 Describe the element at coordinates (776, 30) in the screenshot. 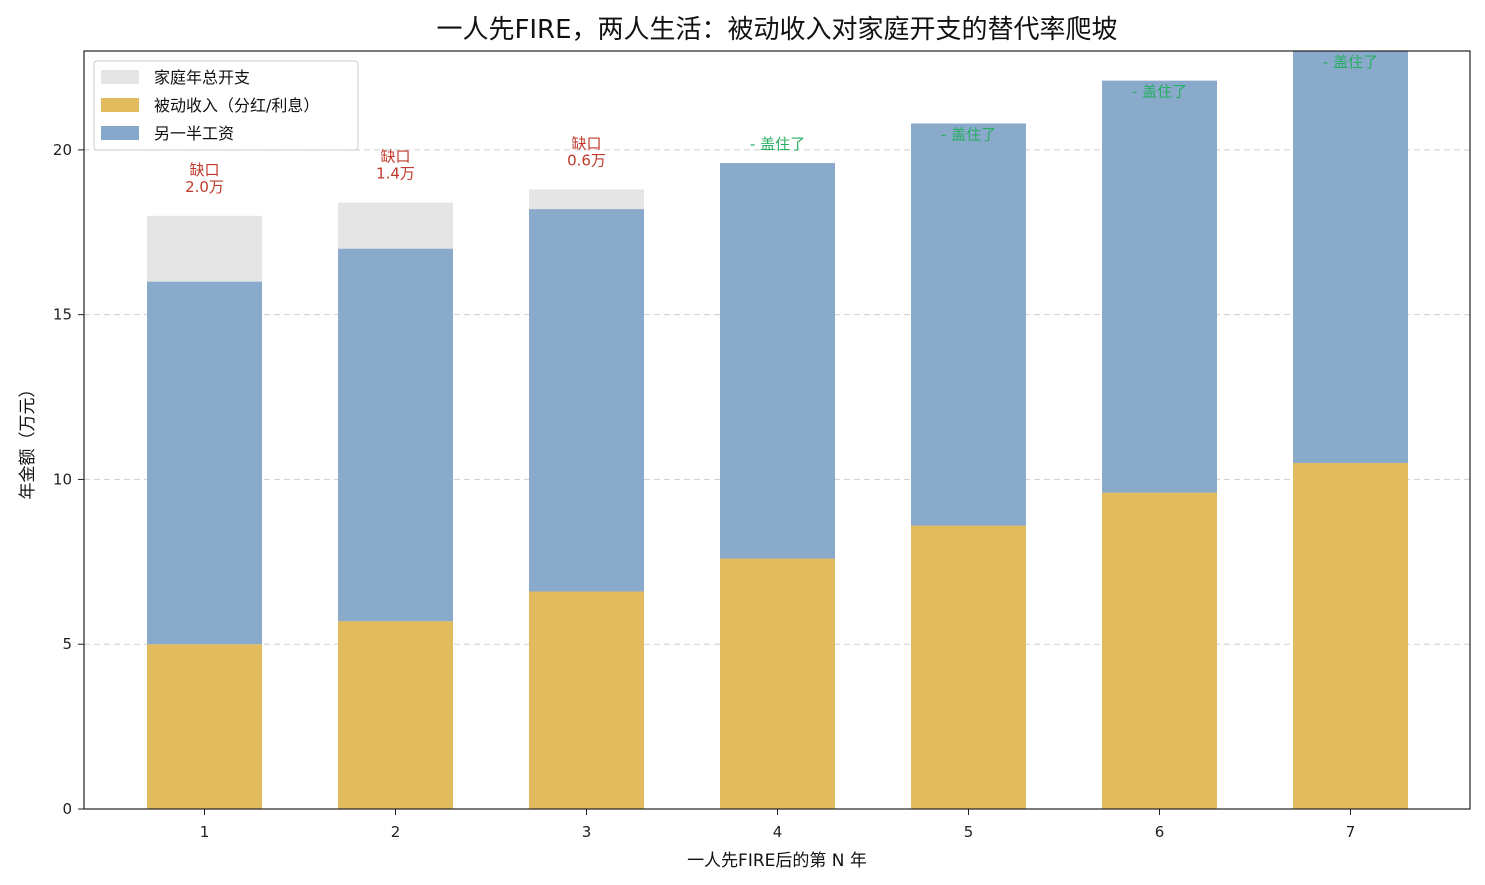

I see `chart-title: 一人先FIRE，两人生活：被动收入对家庭开支的替代率爬坡` at that location.